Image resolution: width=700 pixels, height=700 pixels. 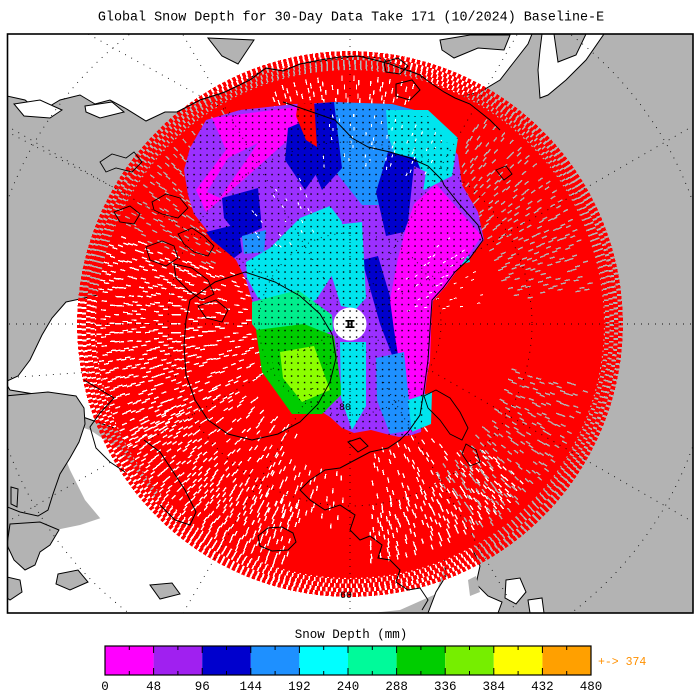 I want to click on svg-text: Snow Depth (mm), so click(x=351, y=635).